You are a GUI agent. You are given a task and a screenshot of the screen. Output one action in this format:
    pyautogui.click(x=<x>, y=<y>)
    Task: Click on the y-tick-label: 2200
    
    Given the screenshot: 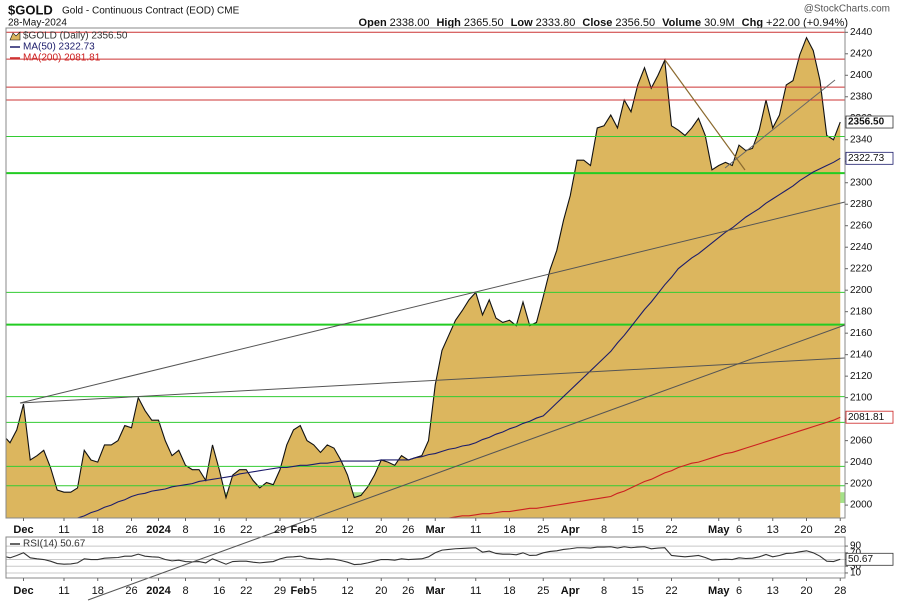 What is the action you would take?
    pyautogui.click(x=861, y=290)
    